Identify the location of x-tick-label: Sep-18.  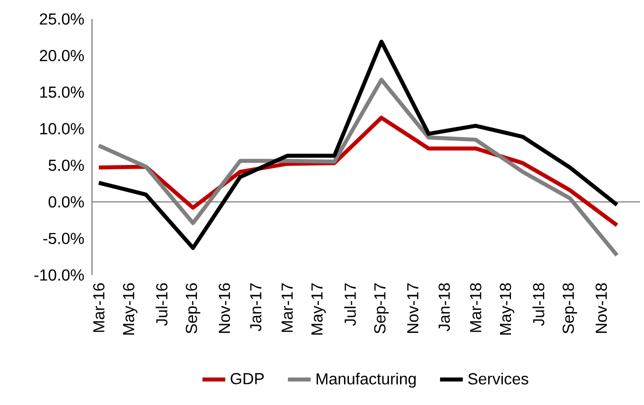
(570, 308).